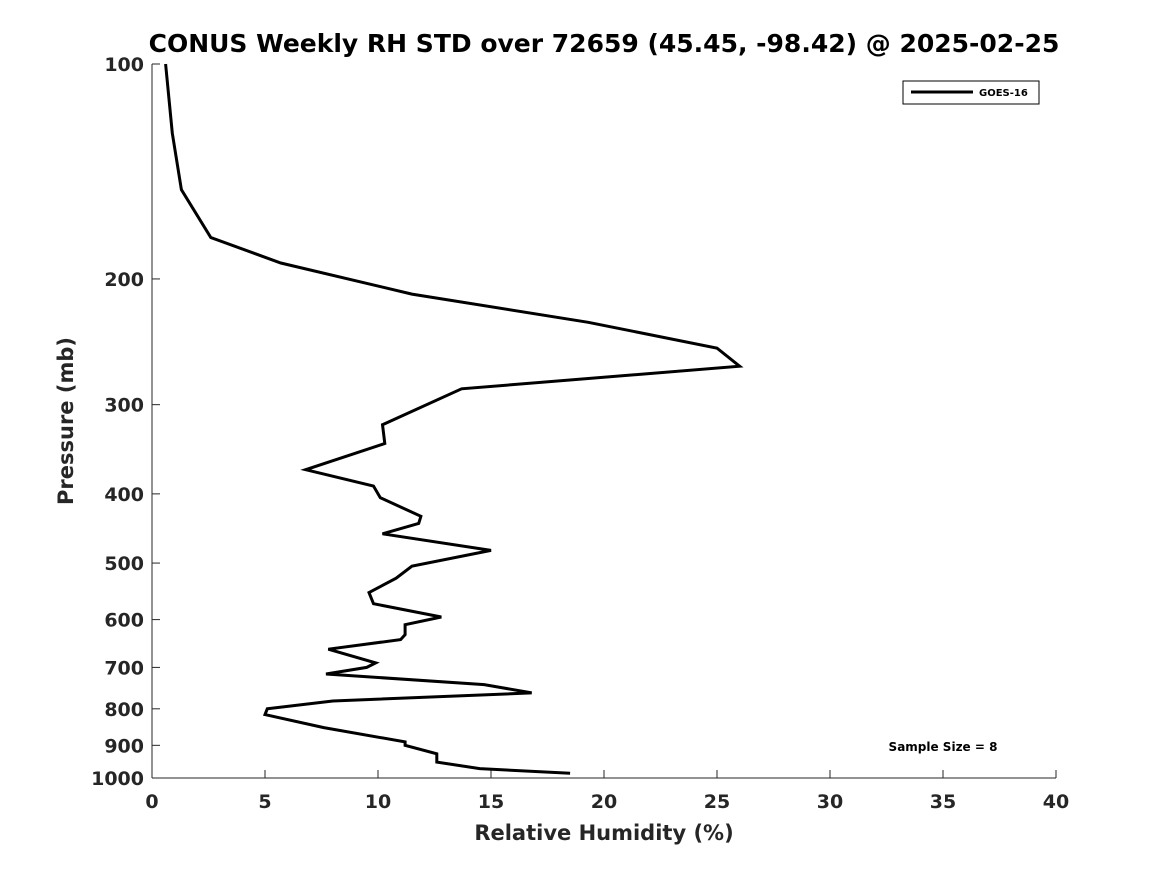 Image resolution: width=1167 pixels, height=875 pixels. What do you see at coordinates (151, 802) in the screenshot?
I see `x-tick-label: 0` at bounding box center [151, 802].